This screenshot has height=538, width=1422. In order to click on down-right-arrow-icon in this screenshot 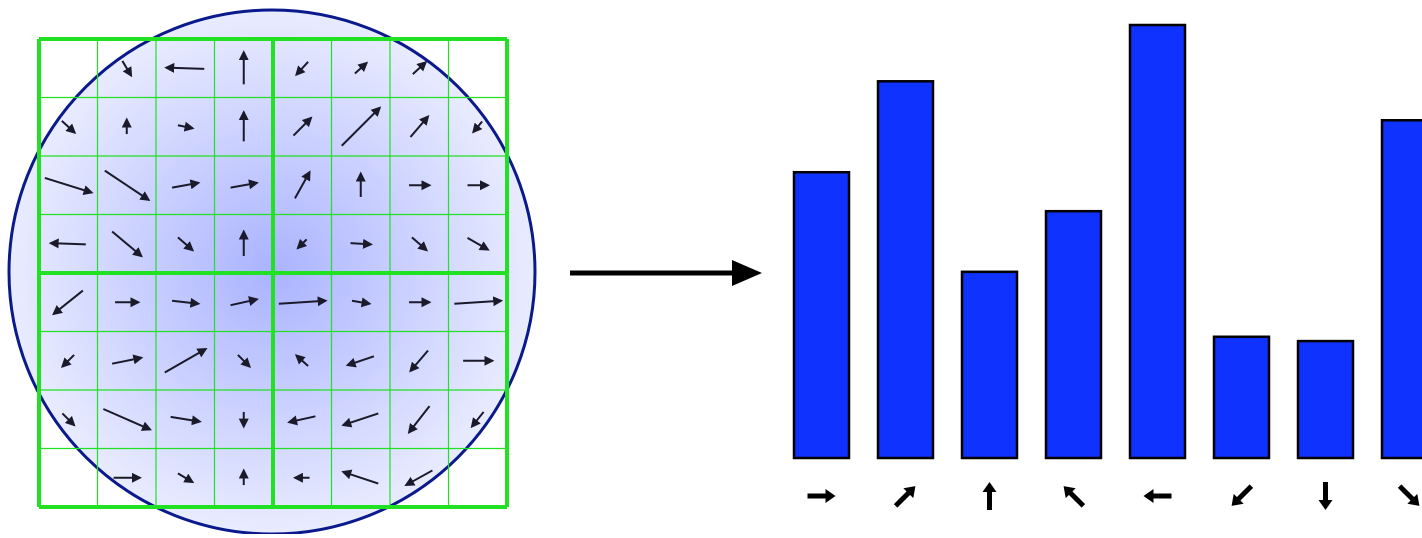, I will do `click(1408, 495)`.